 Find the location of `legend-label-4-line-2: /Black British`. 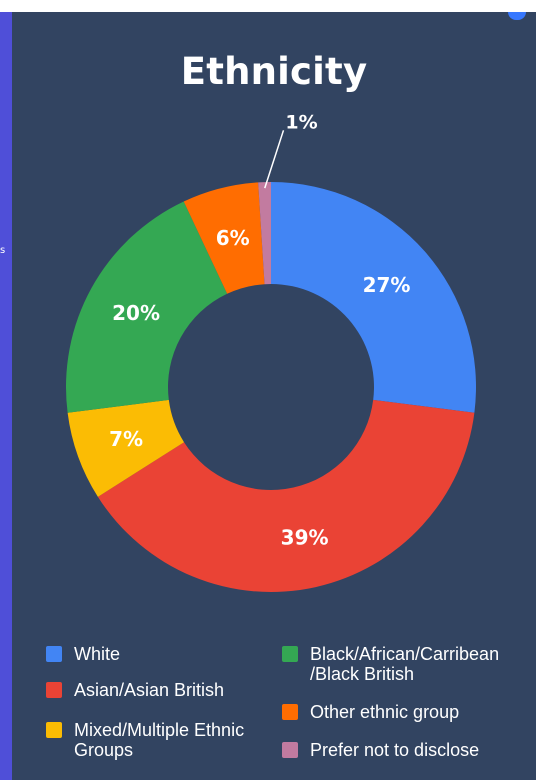

legend-label-4-line-2: /Black British is located at coordinates (362, 674).